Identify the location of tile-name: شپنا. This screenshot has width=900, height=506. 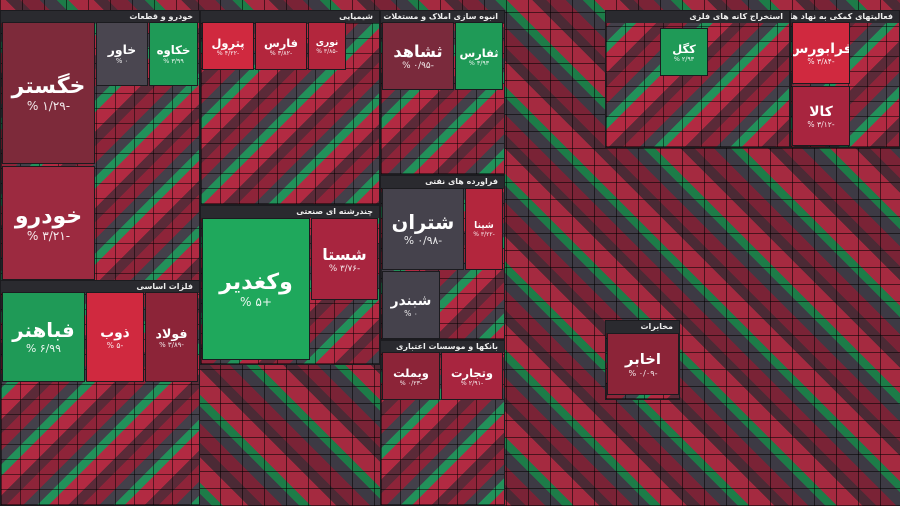
(484, 225).